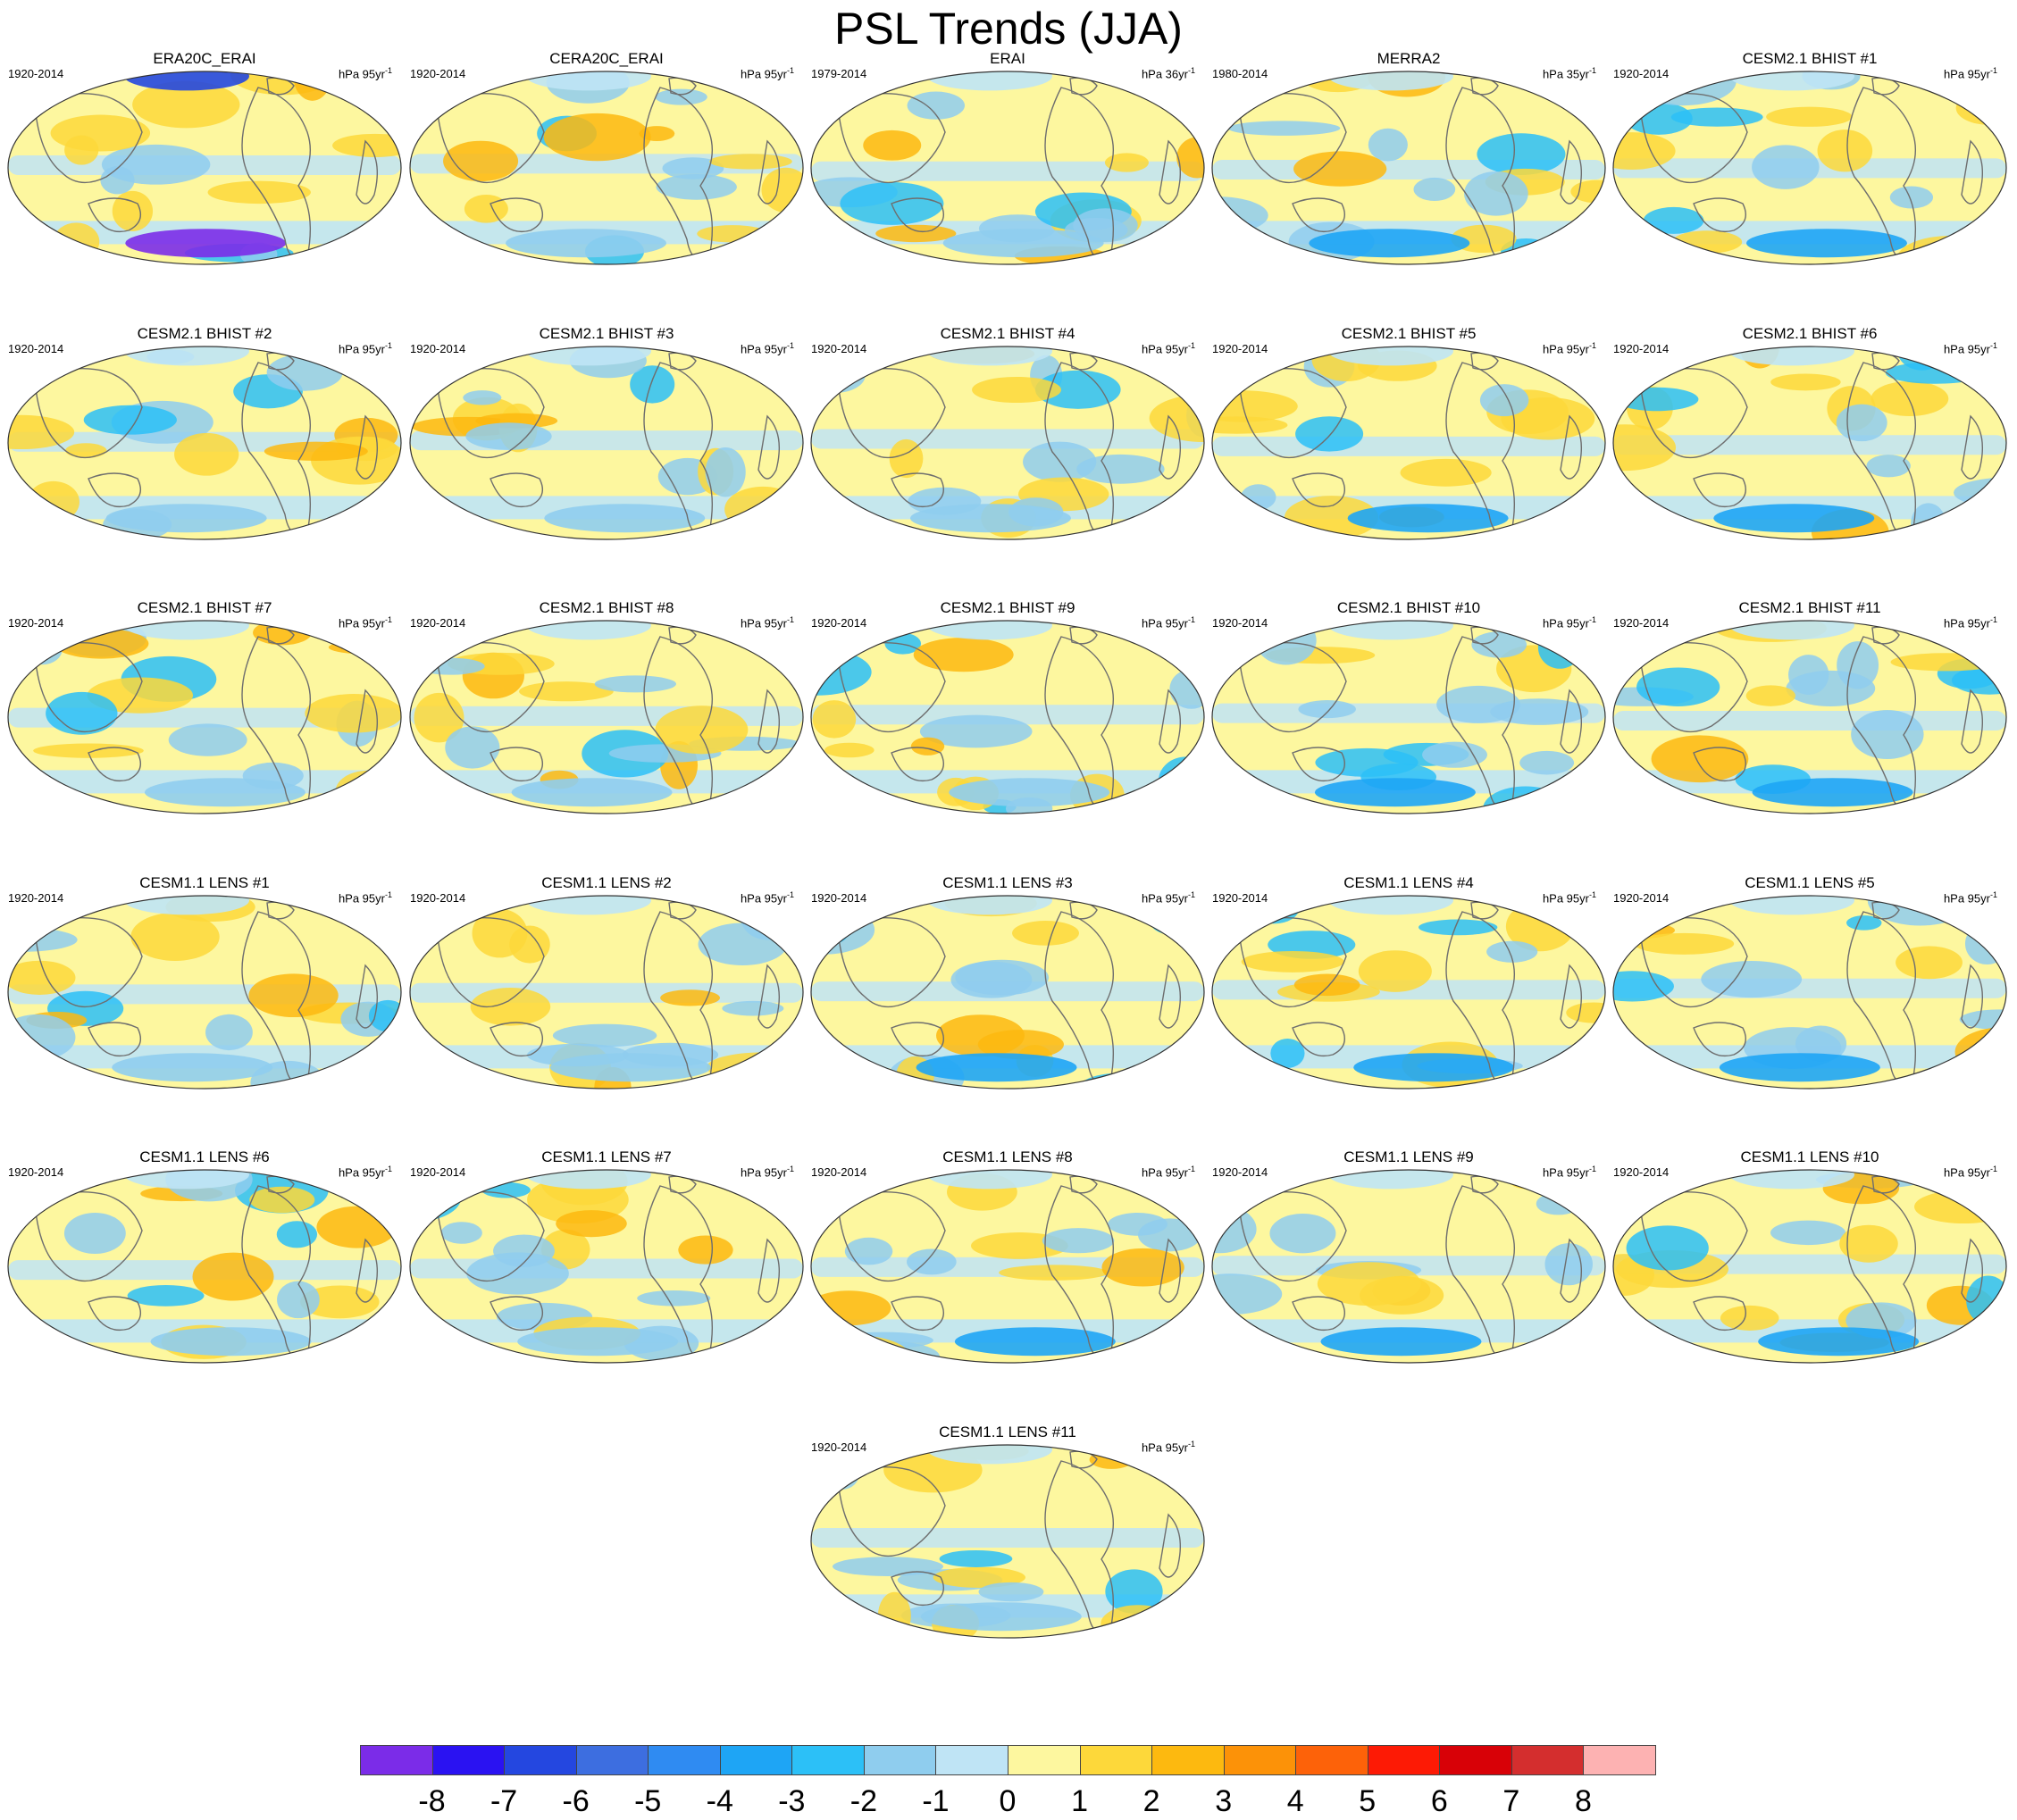  Describe the element at coordinates (1408, 883) in the screenshot. I see `panel-title: CESM1.1 LENS #4` at that location.